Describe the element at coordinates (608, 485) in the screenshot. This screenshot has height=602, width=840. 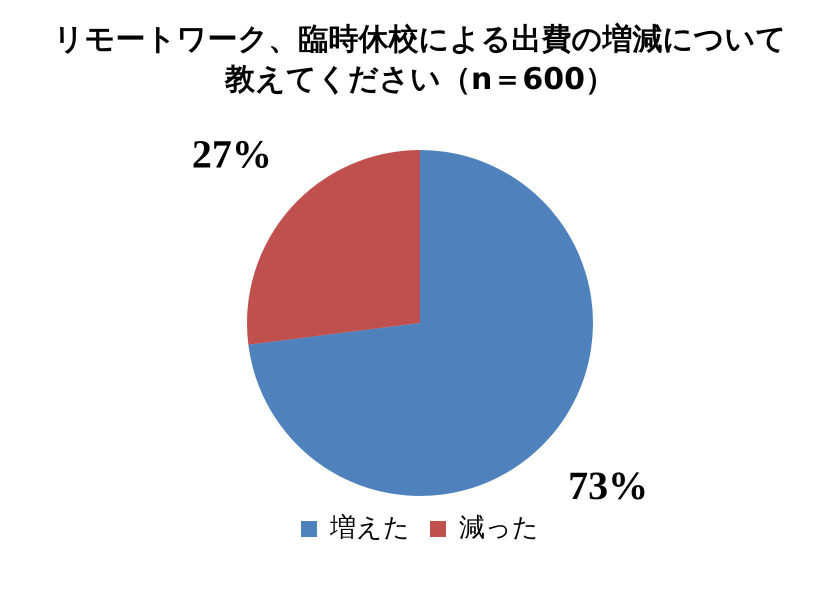
I see `data-label: 73%` at that location.